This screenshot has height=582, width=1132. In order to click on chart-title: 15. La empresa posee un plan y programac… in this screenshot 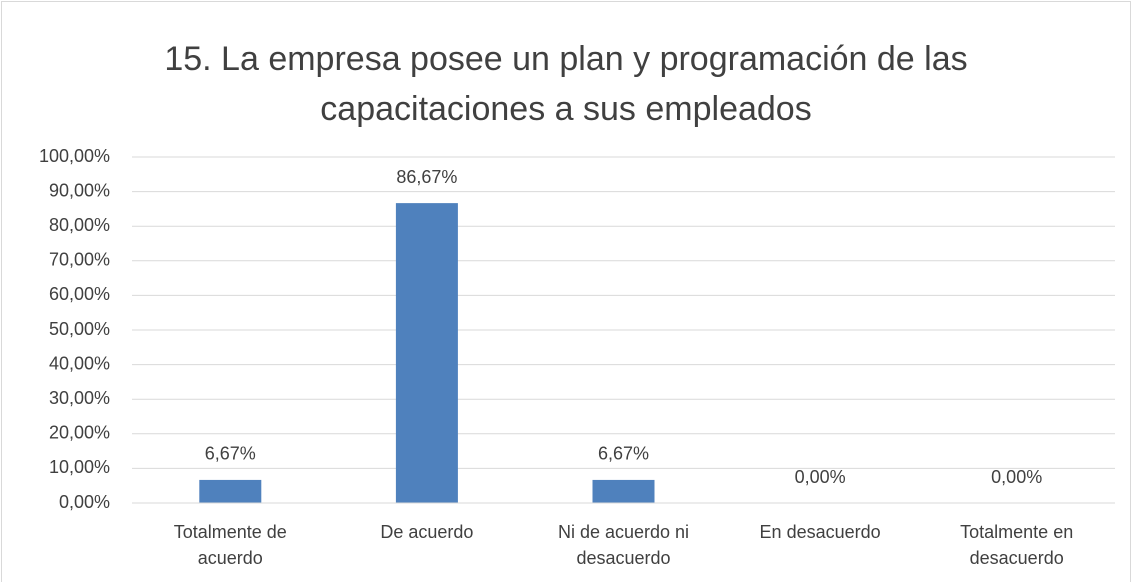, I will do `click(566, 84)`.